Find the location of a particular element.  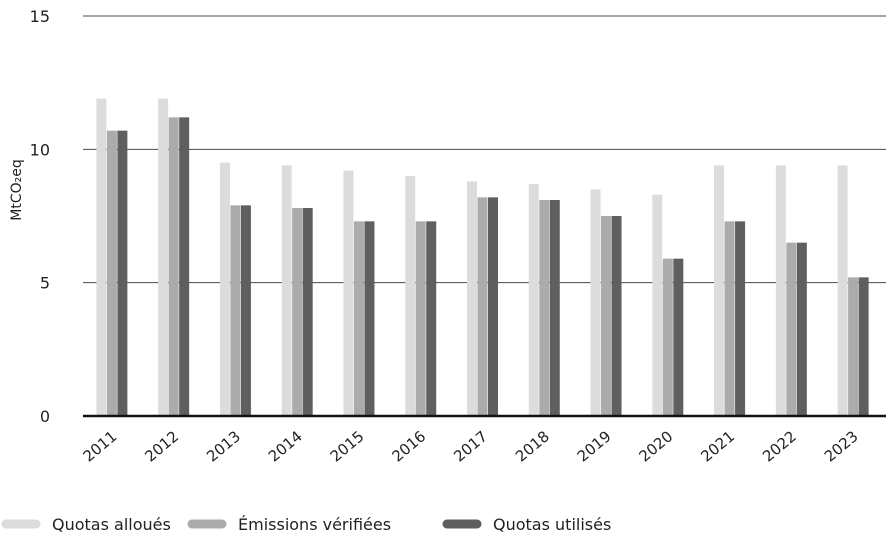

x-tick-label: 2016 is located at coordinates (408, 446).